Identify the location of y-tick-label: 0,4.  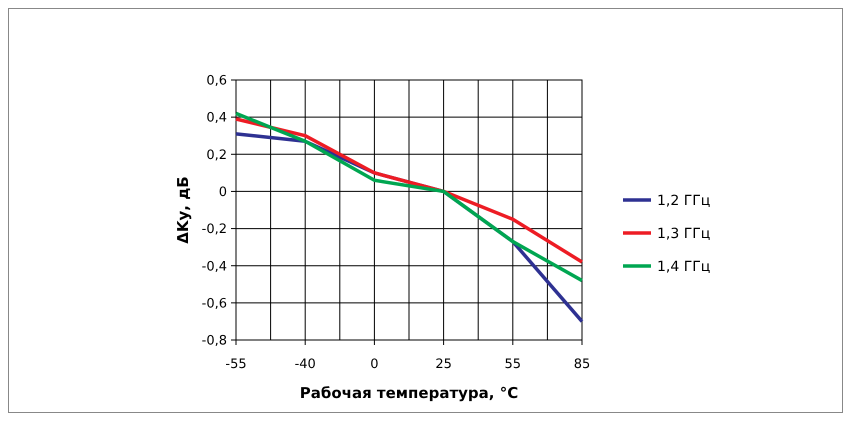
(216, 118).